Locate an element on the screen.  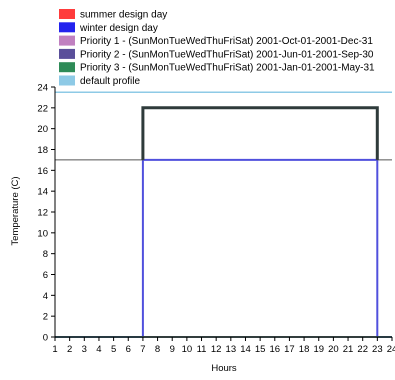
legend-label: winter design day is located at coordinates (118, 28).